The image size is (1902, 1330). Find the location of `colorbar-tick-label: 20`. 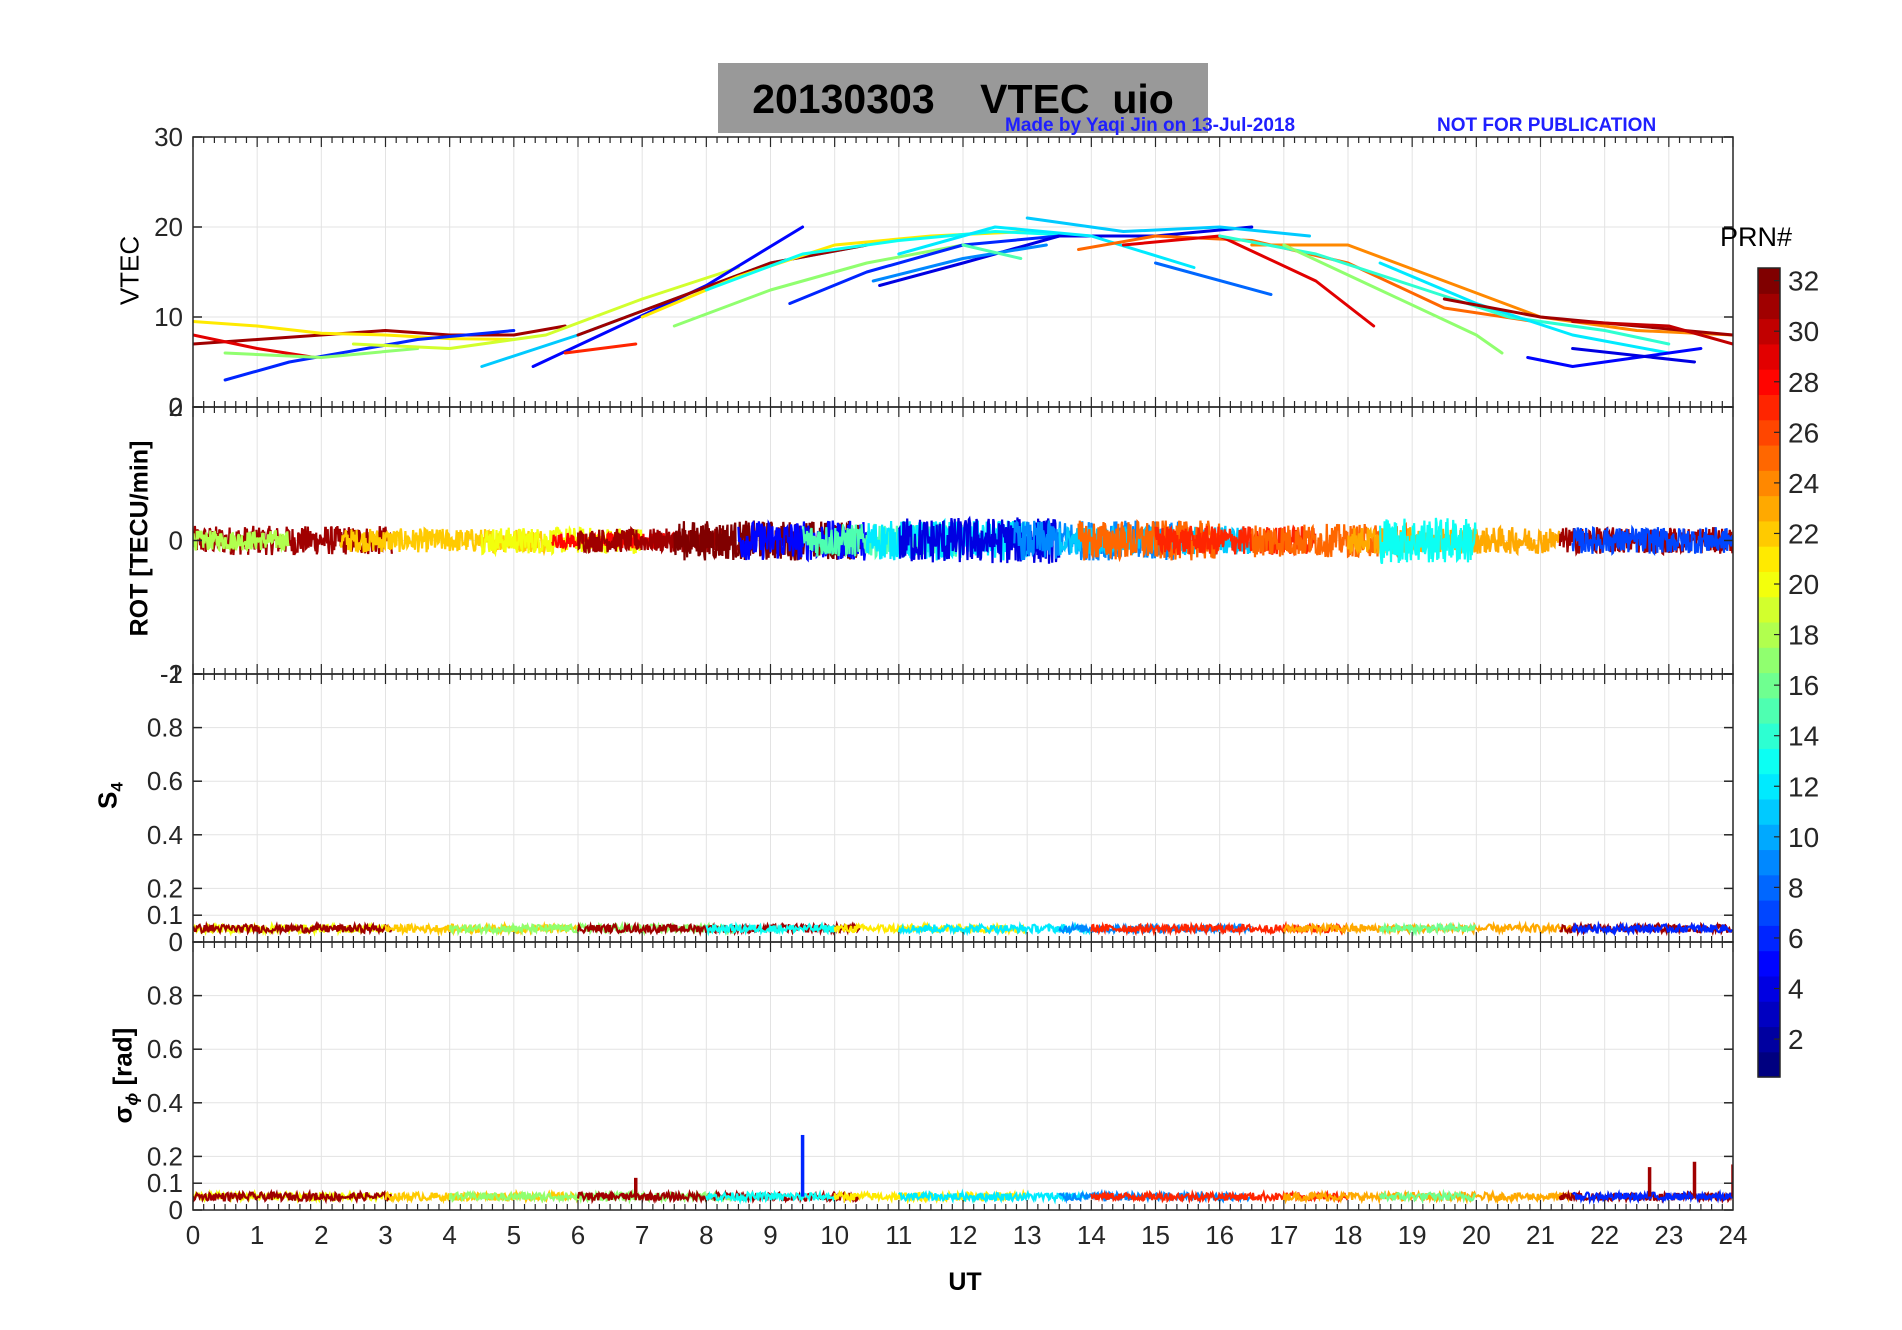

colorbar-tick-label: 20 is located at coordinates (1803, 584).